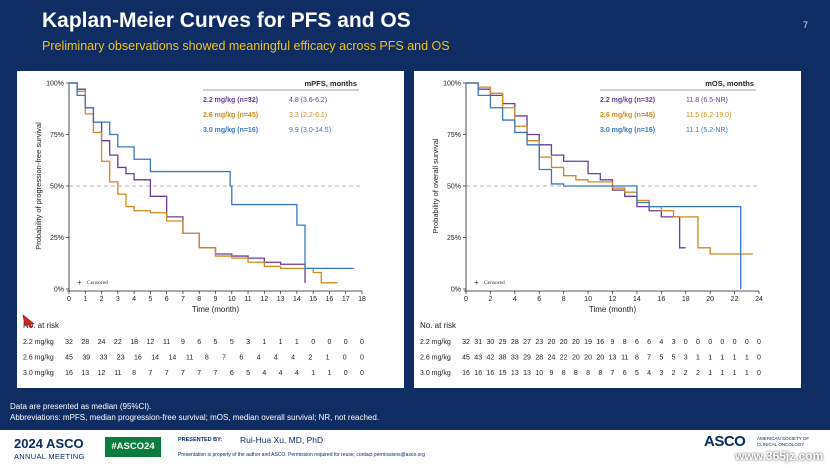 The image size is (830, 468). Describe the element at coordinates (133, 447) in the screenshot. I see `hashtag-badge: #ASCO24` at that location.